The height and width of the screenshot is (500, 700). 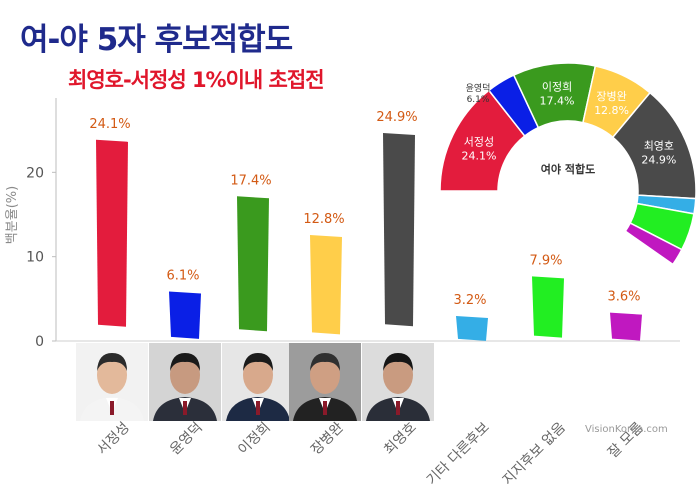 What do you see at coordinates (250, 180) in the screenshot?
I see `bar-value-label: 17.4%` at bounding box center [250, 180].